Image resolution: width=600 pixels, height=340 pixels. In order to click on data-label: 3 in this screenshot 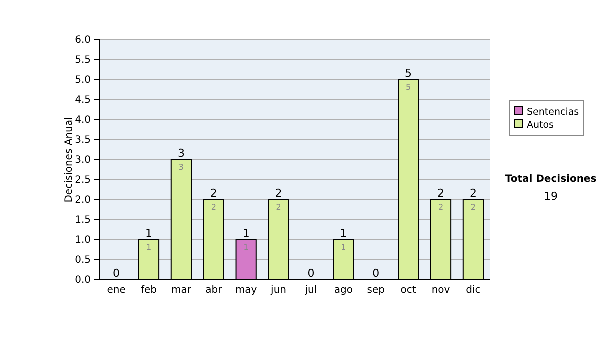, I will do `click(181, 167)`.